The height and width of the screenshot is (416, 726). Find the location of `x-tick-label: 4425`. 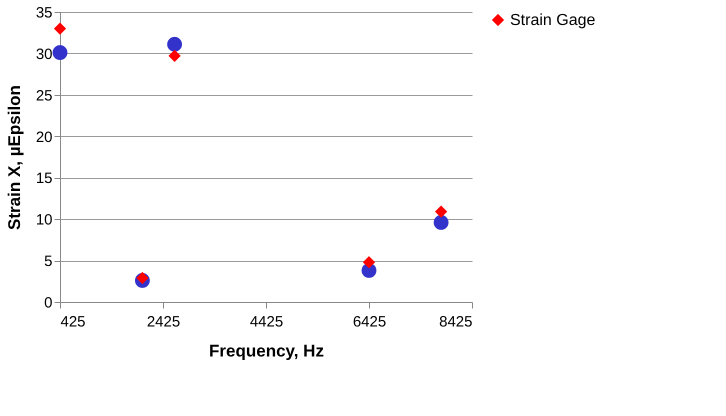

x-tick-label: 4425 is located at coordinates (267, 322).